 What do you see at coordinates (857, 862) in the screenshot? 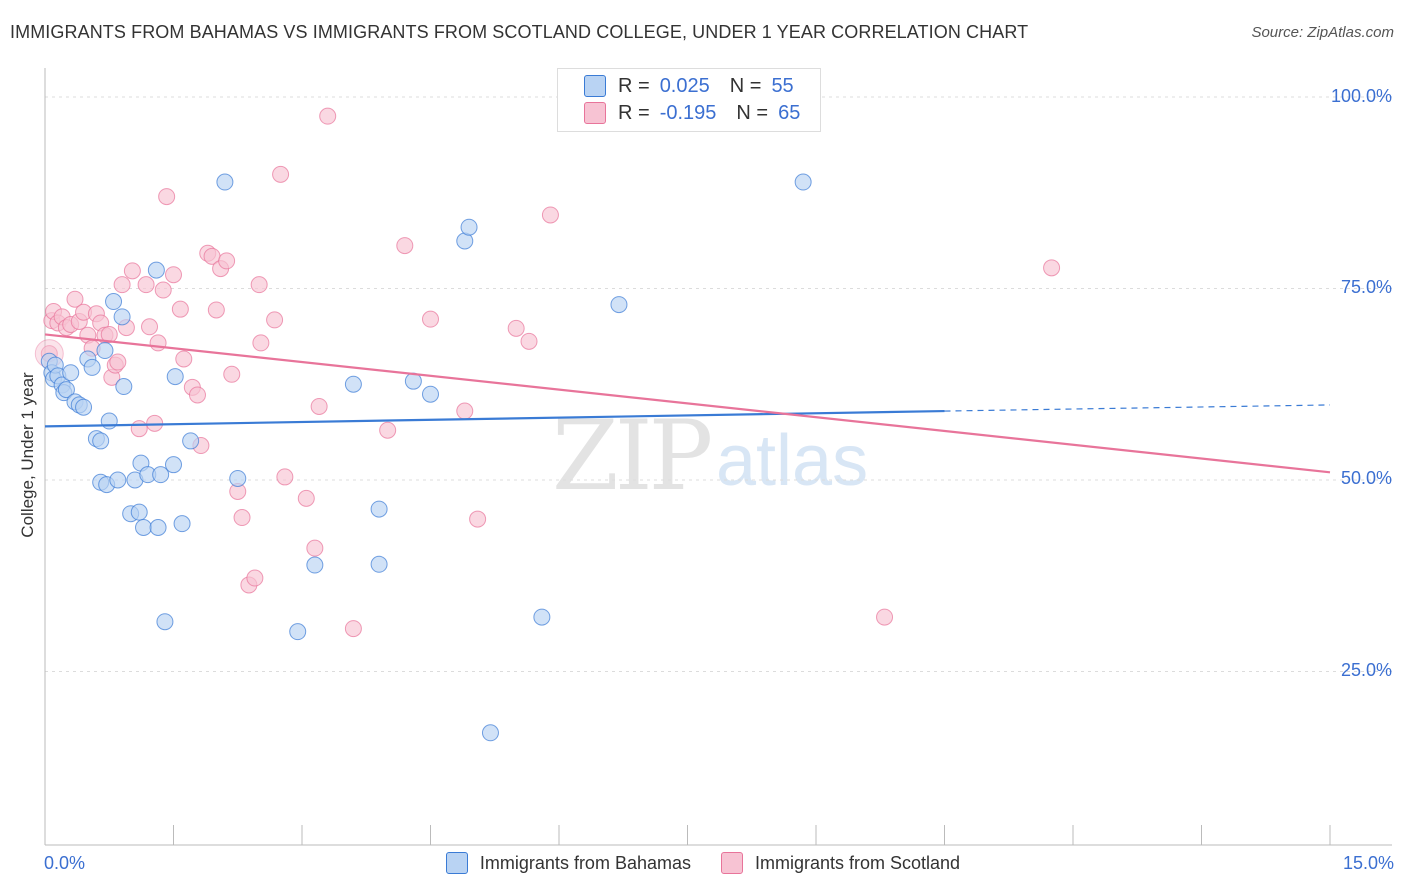
I see `legend-label-scotland: Immigrants from Scotland` at bounding box center [857, 862].